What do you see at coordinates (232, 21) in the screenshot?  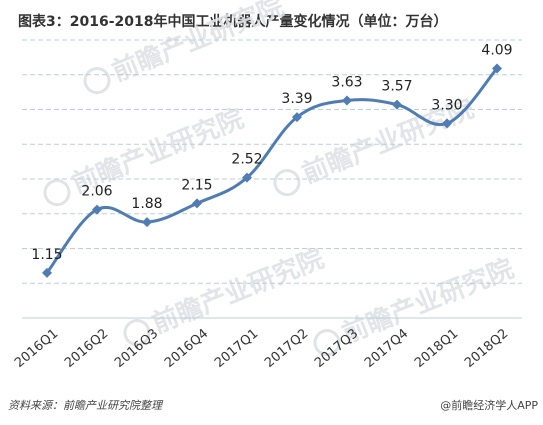 I see `chart-title: 图表3：2016-2018年中国工业机器人产量变化情况（单位：万台）` at bounding box center [232, 21].